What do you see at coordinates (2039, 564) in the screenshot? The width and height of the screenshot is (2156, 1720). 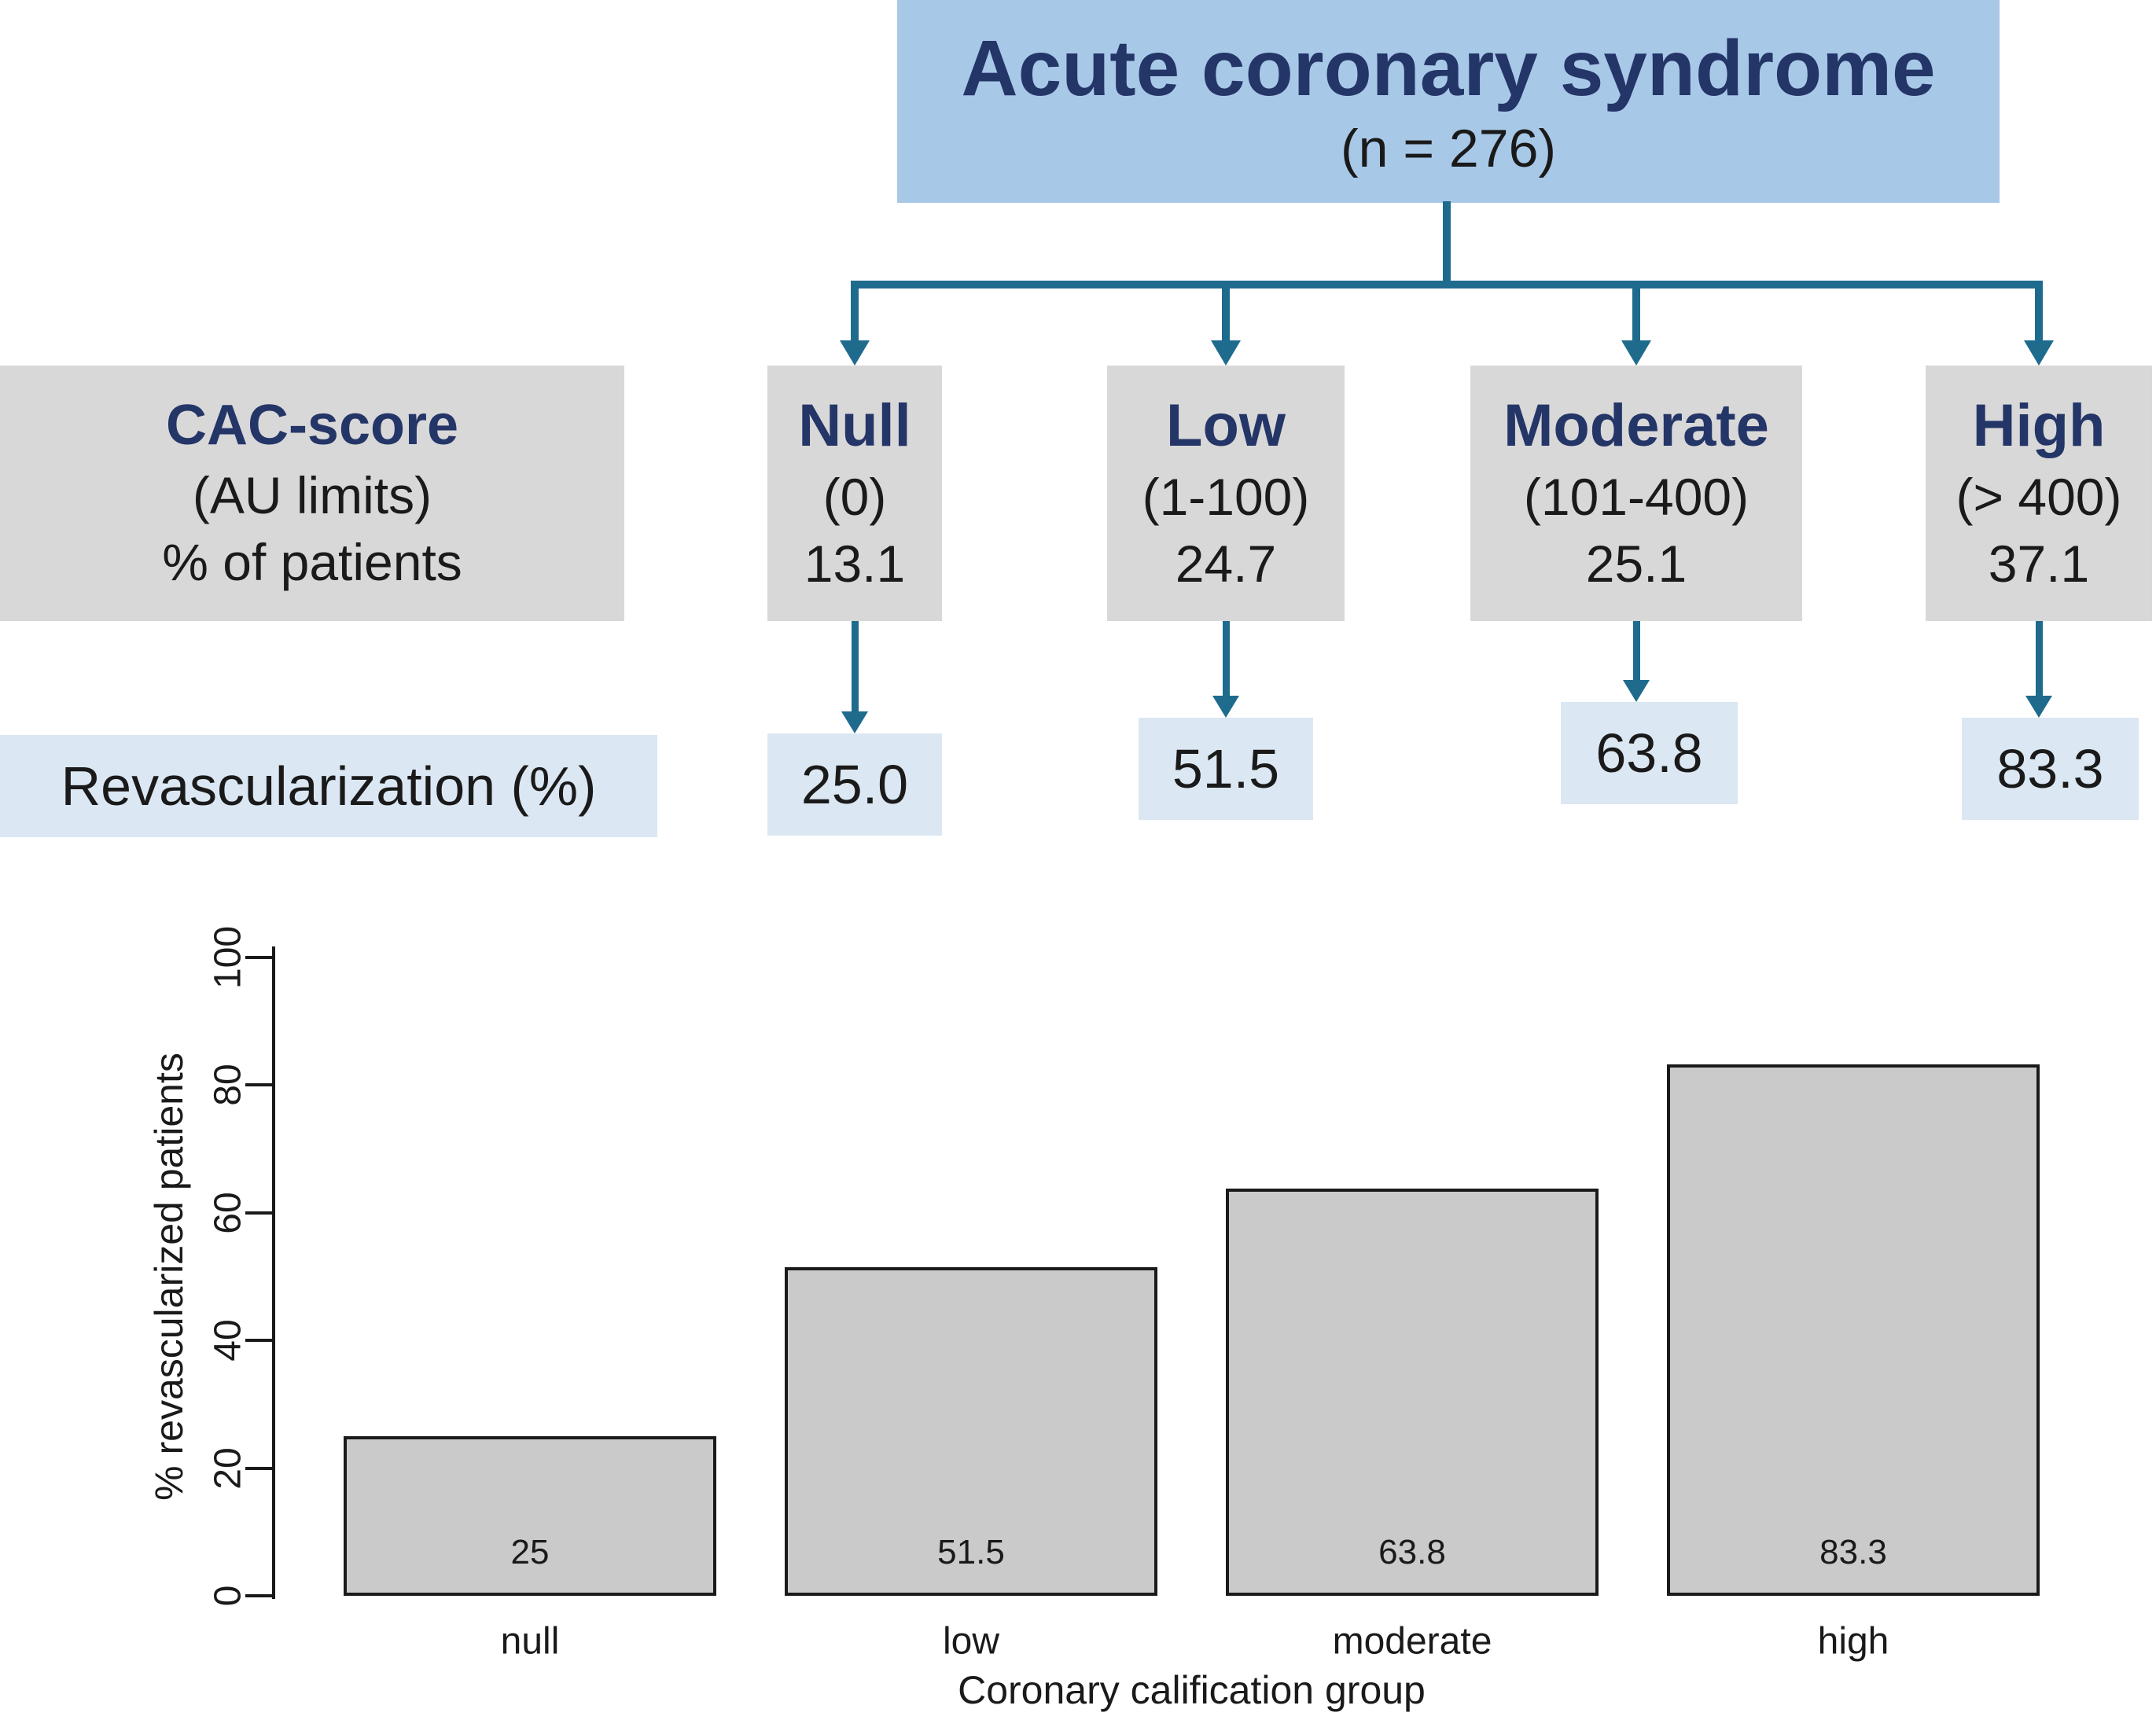 I see `category-pct: 37.1` at bounding box center [2039, 564].